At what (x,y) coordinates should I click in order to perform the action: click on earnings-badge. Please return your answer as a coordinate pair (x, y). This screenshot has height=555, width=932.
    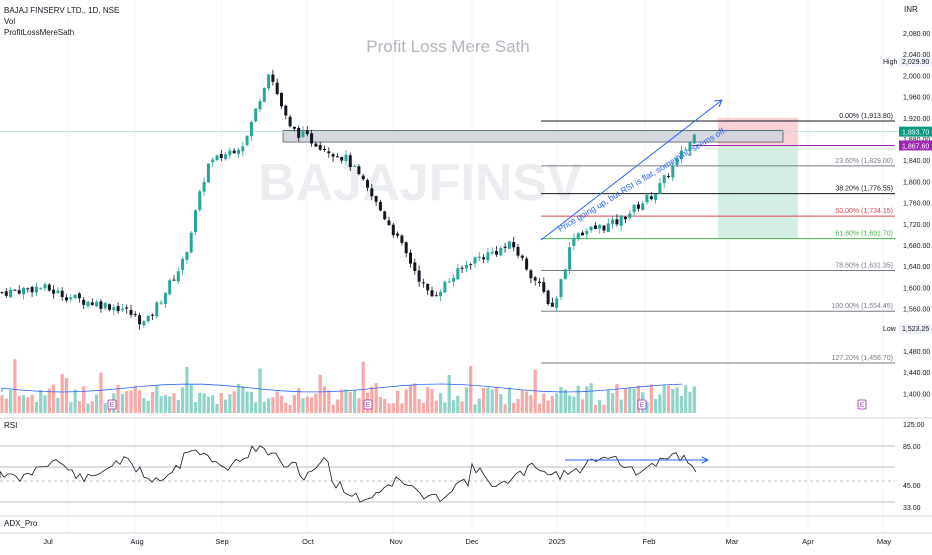
    Looking at the image, I should click on (112, 404).